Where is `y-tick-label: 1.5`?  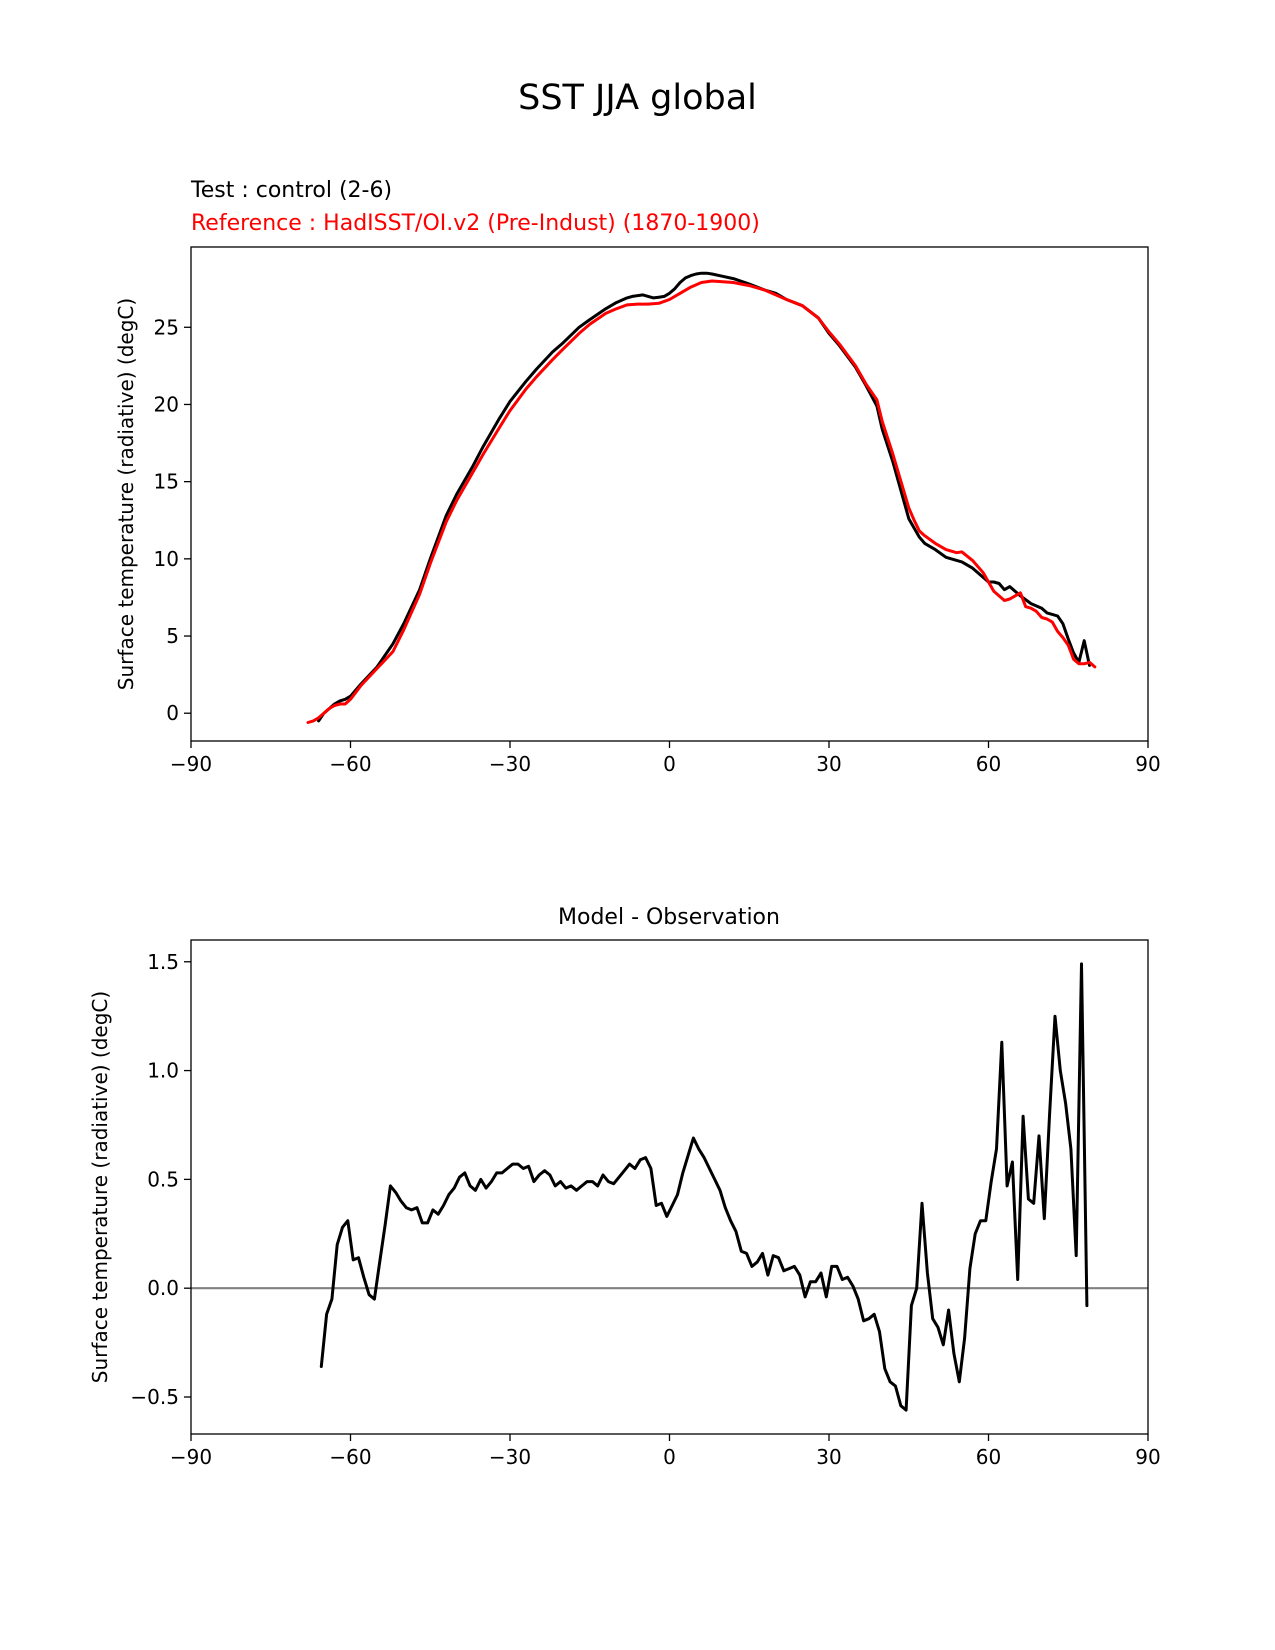
y-tick-label: 1.5 is located at coordinates (163, 962).